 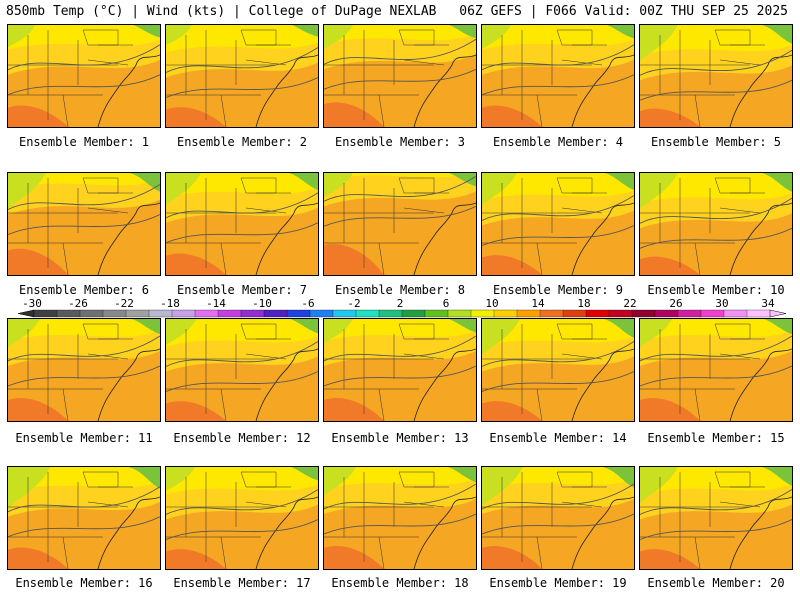 What do you see at coordinates (124, 304) in the screenshot?
I see `colorbar-tick-label: -22` at bounding box center [124, 304].